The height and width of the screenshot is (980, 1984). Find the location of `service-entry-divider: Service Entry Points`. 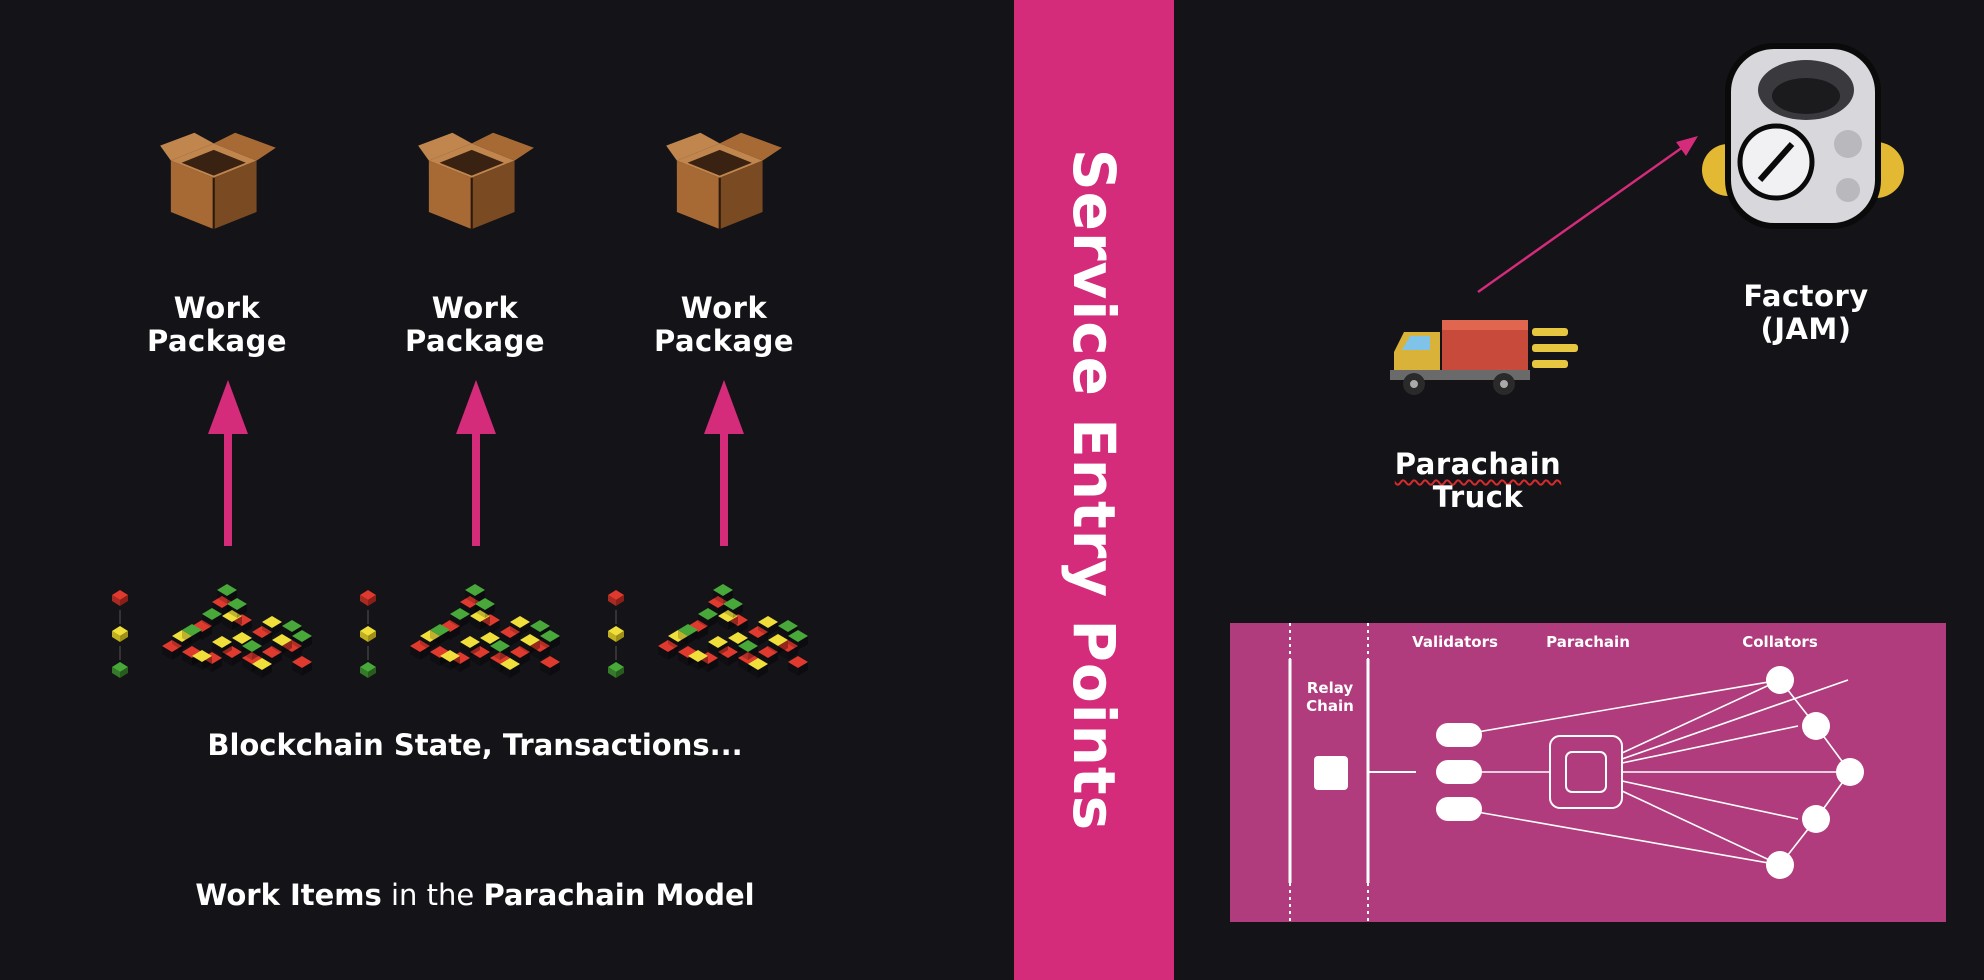

service-entry-divider: Service Entry Points is located at coordinates (1094, 490).